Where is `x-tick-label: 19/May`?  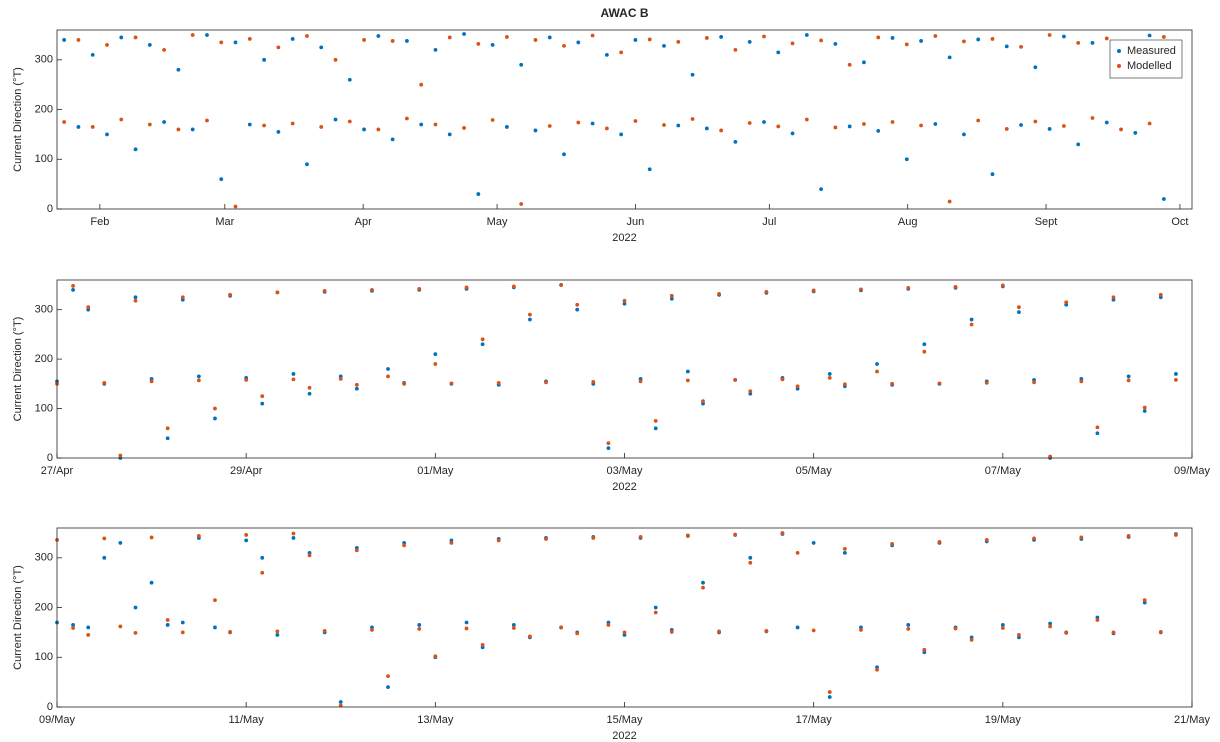
x-tick-label: 19/May is located at coordinates (1003, 720).